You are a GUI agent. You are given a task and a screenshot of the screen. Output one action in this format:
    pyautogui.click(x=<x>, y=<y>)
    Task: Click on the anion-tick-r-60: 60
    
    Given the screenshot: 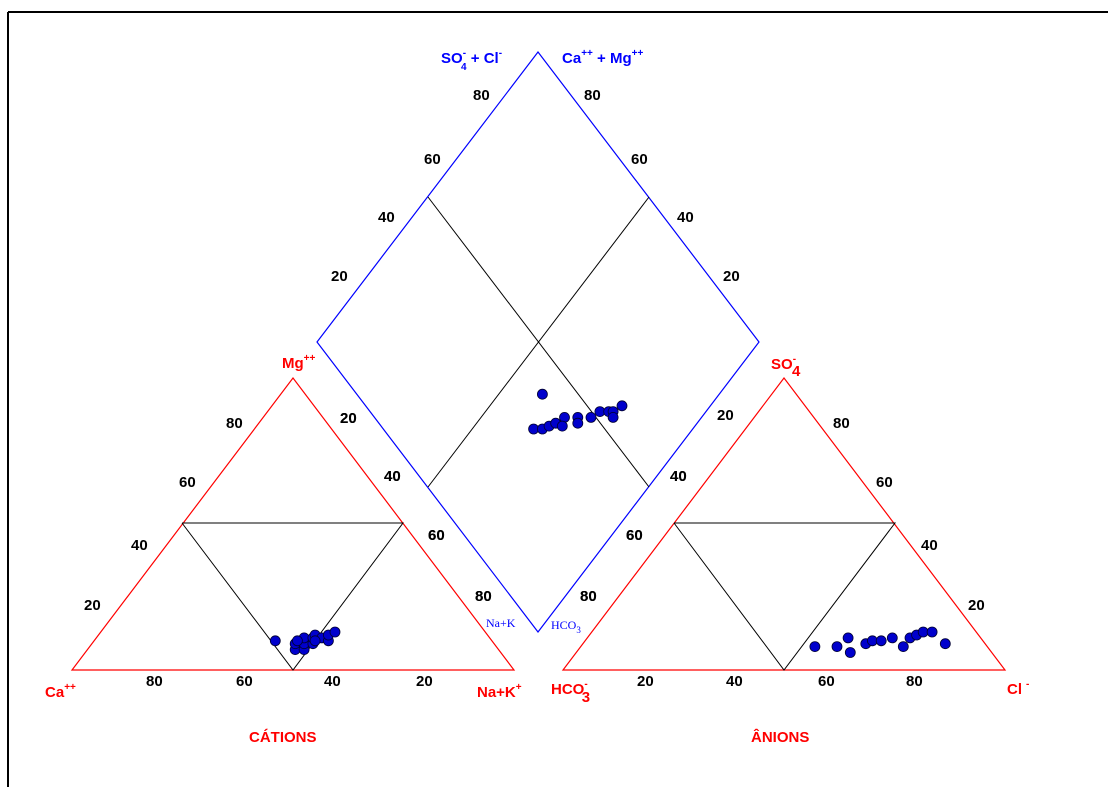 What is the action you would take?
    pyautogui.click(x=884, y=482)
    